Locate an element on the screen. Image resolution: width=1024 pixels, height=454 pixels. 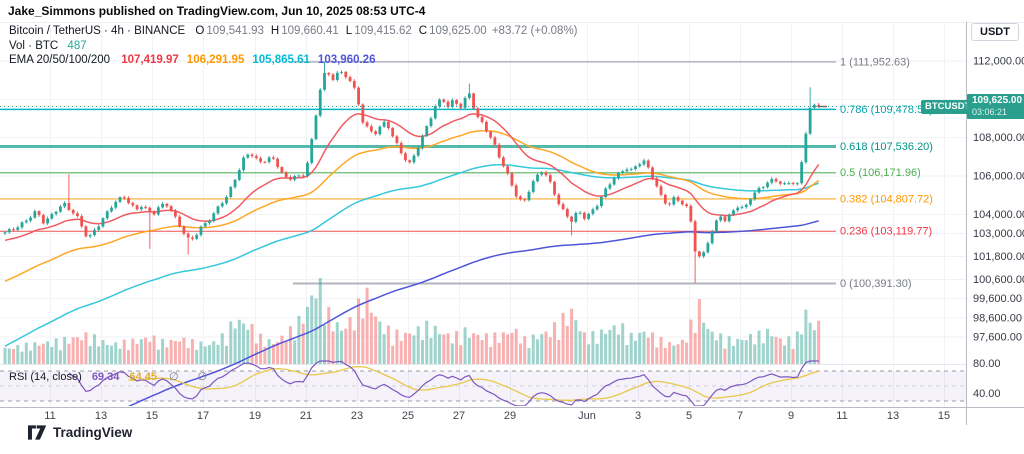
svg-text: 1 (111,952.63) is located at coordinates (875, 62).